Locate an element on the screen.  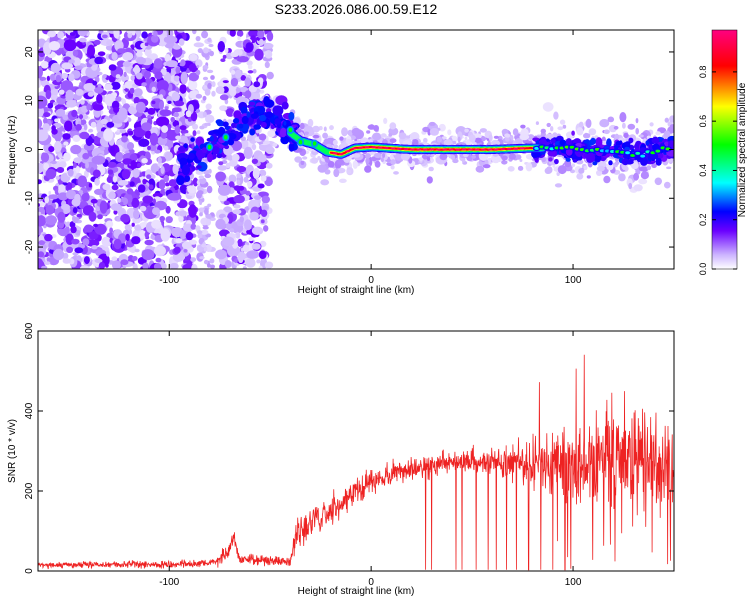
colorbar-tick-label: 0.0 is located at coordinates (703, 269).